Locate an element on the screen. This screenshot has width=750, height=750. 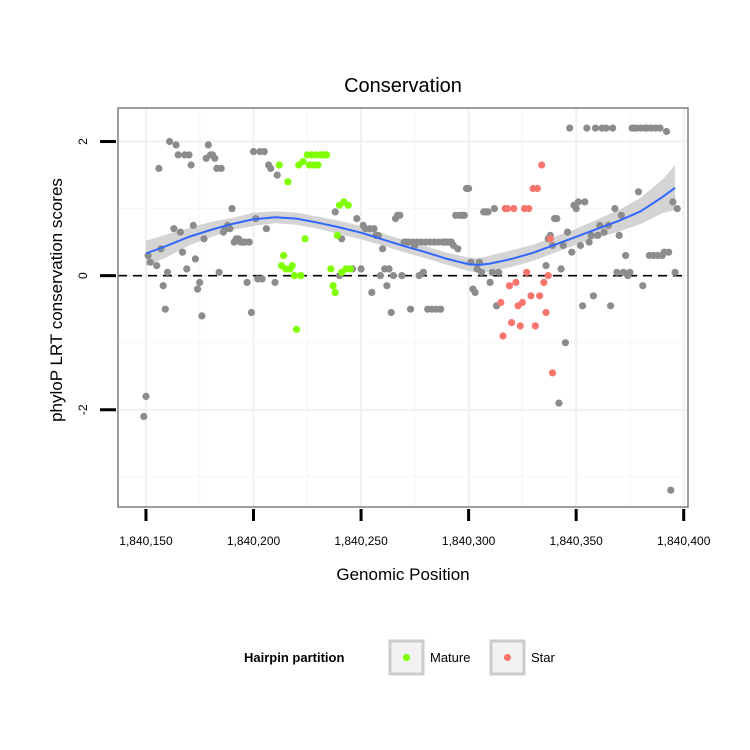
y-tick-label: 0 is located at coordinates (83, 275).